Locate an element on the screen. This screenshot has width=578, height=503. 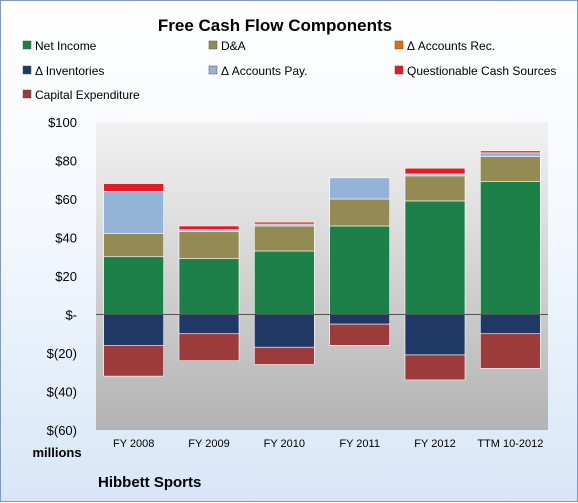
y-tick-label: $60 is located at coordinates (66, 199).